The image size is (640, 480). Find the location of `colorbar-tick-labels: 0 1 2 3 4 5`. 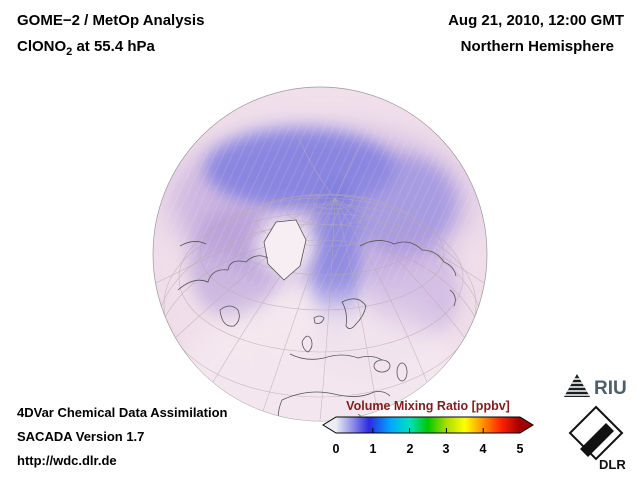

colorbar-tick-labels: 0 1 2 3 4 5 is located at coordinates (428, 450).